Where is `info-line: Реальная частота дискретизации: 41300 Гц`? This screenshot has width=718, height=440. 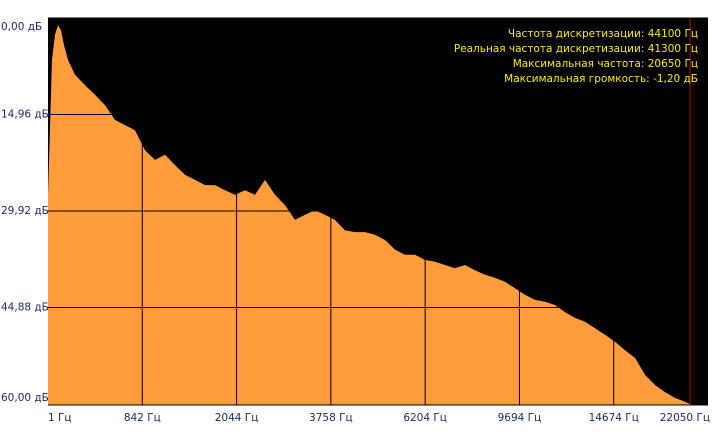 info-line: Реальная частота дискретизации: 41300 Гц is located at coordinates (576, 49).